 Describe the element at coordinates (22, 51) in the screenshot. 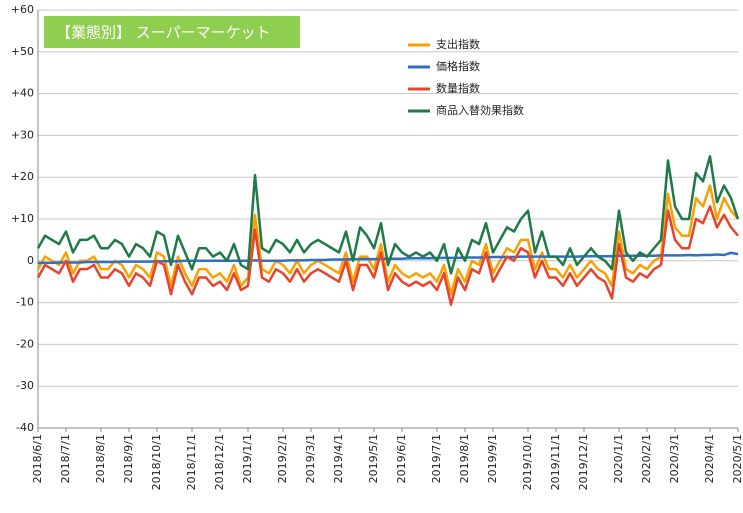

I see `y-tick-label: +50` at that location.